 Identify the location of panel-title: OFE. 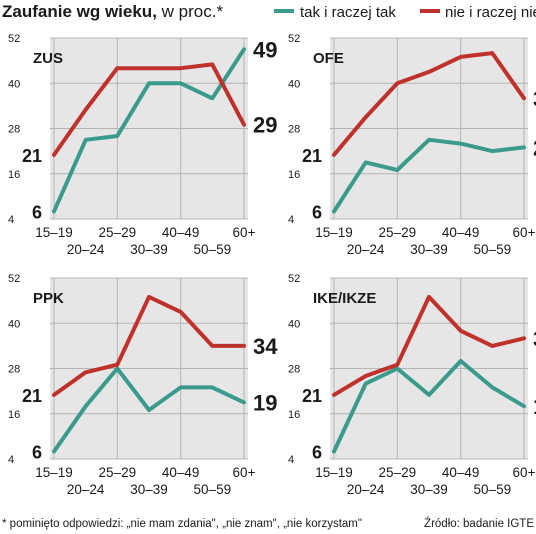
(328, 58).